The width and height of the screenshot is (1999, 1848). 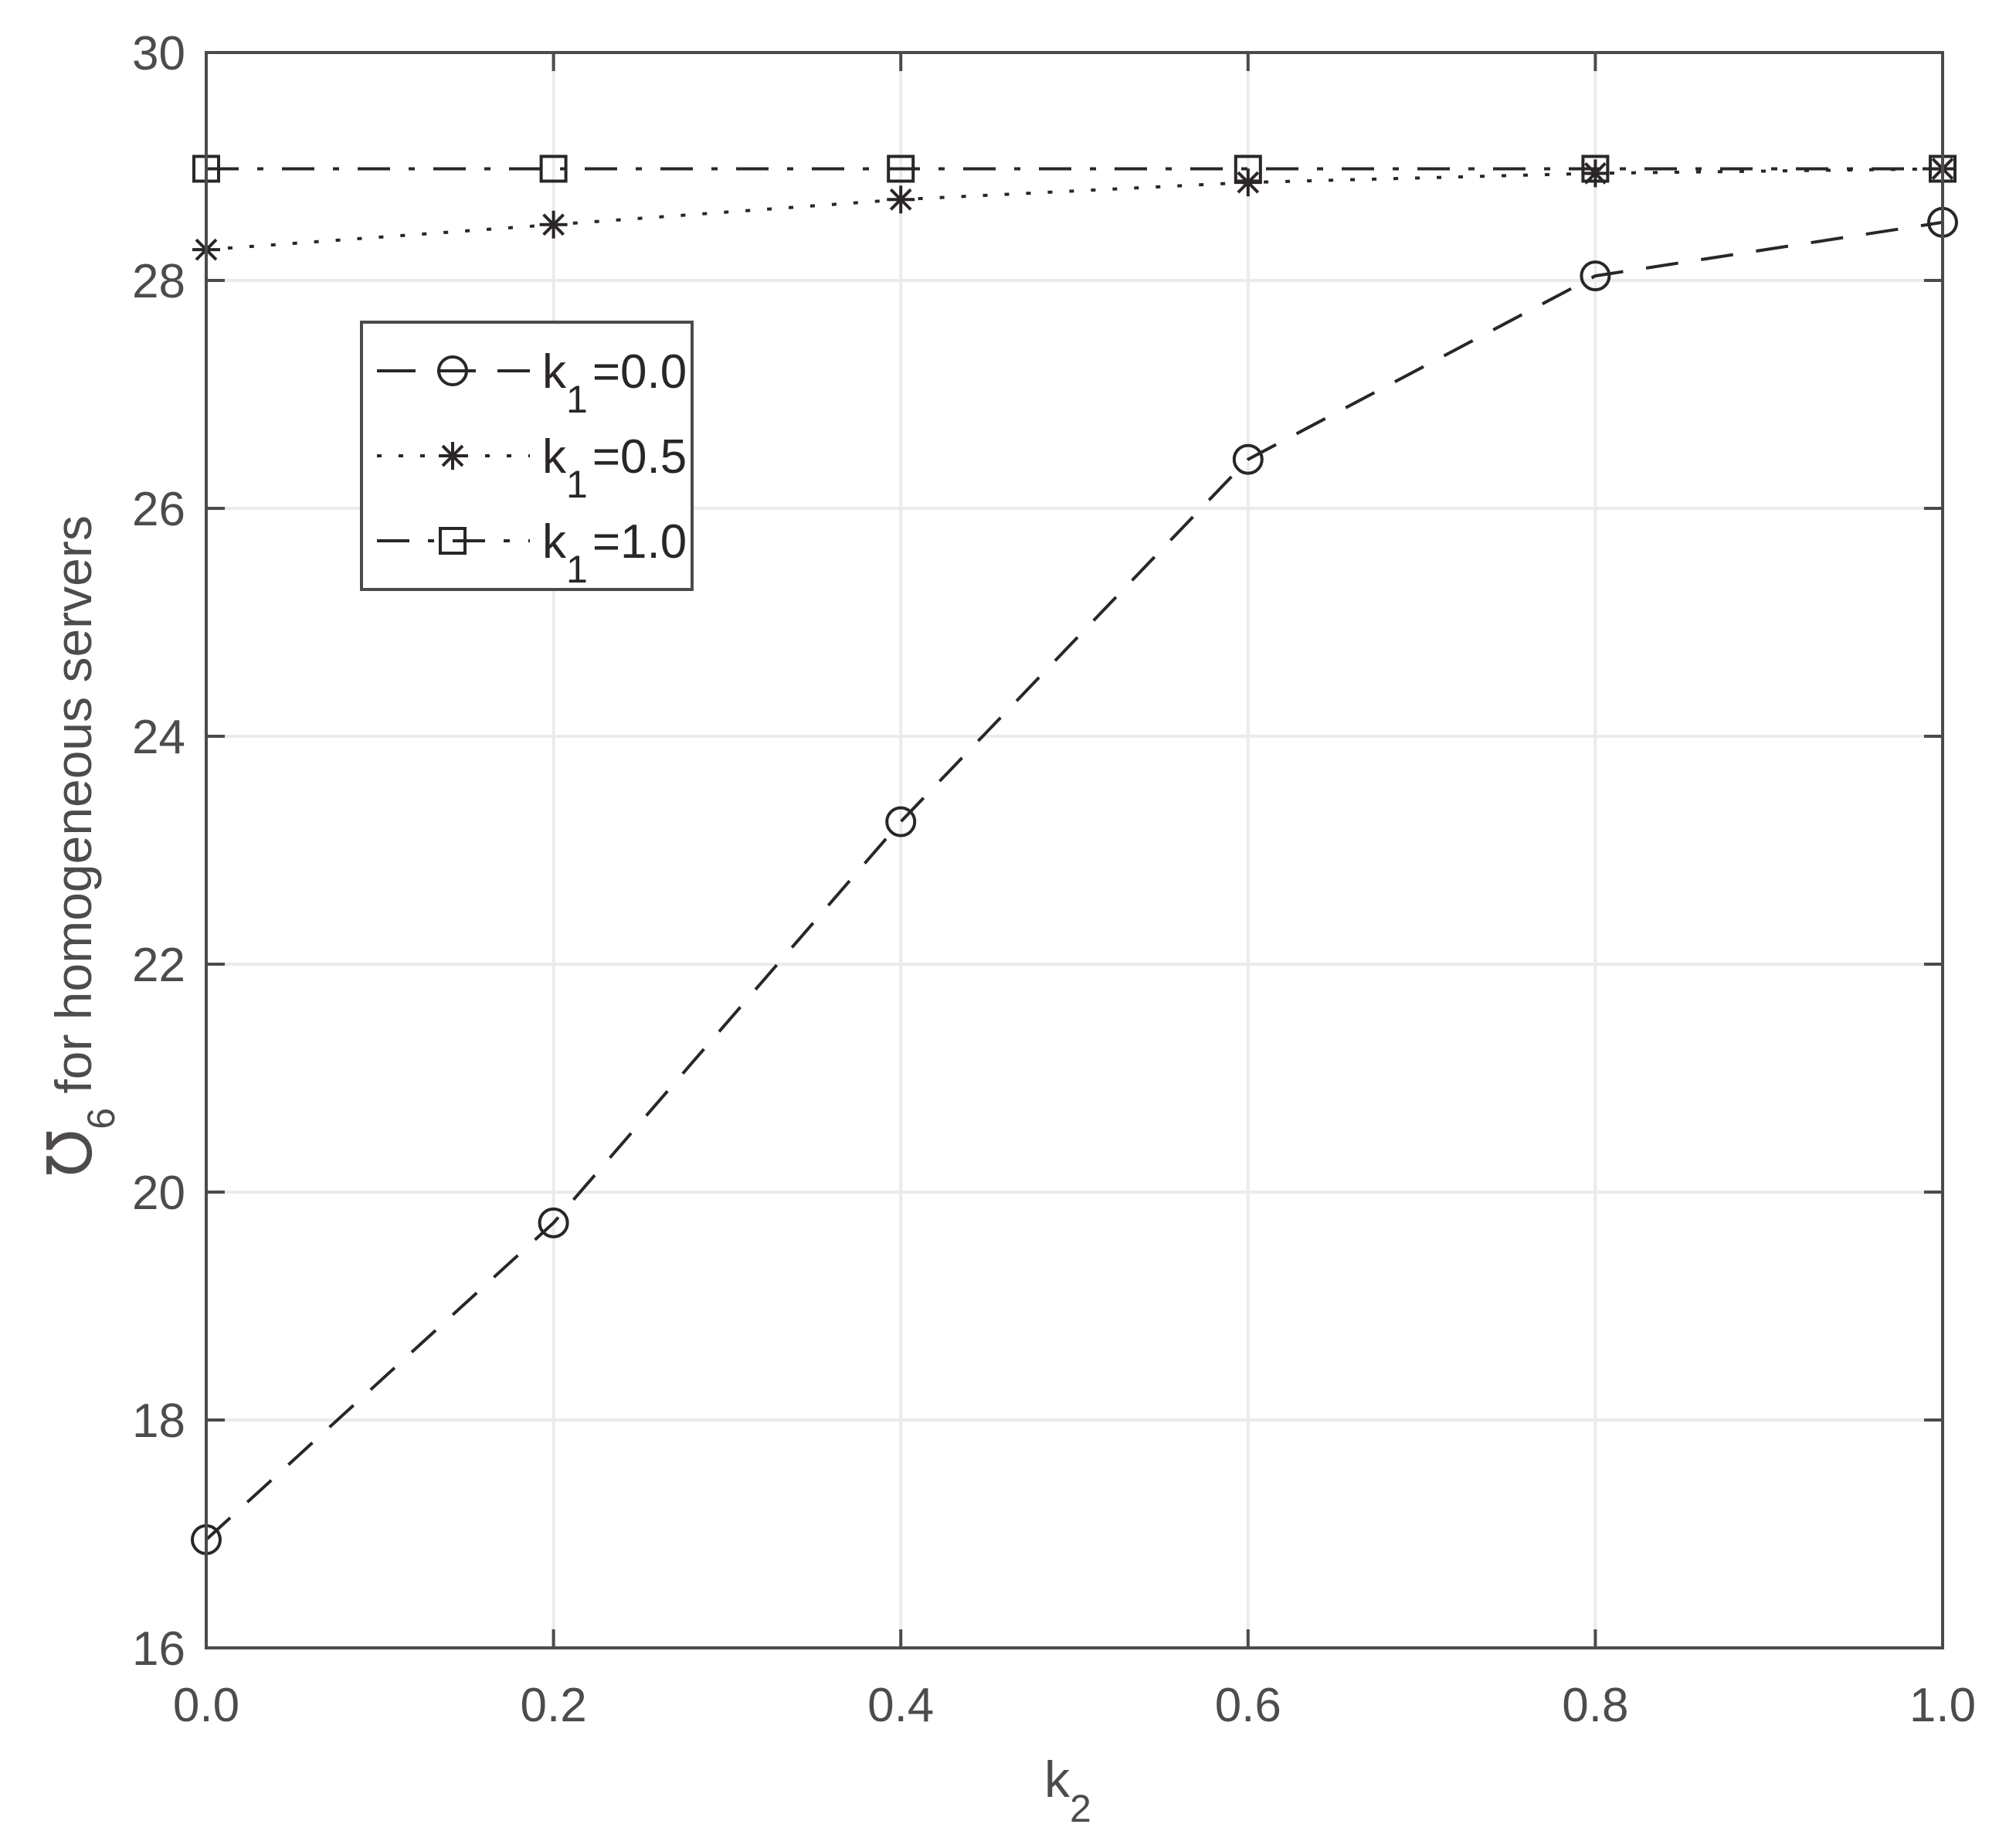 What do you see at coordinates (1075, 1705) in the screenshot?
I see `x-tick-labels: 0.0 0.2 0.4 0.6 0.8 1.0` at bounding box center [1075, 1705].